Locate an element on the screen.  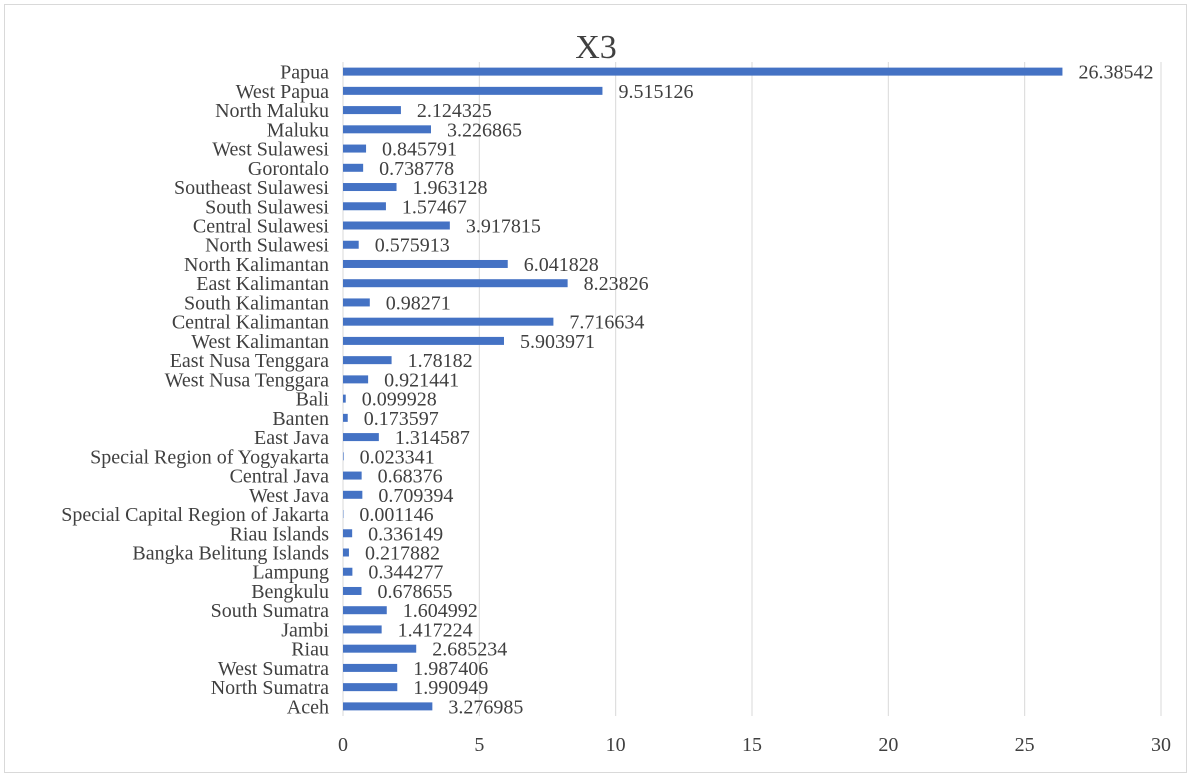
data-label: 0.98271 is located at coordinates (418, 303).